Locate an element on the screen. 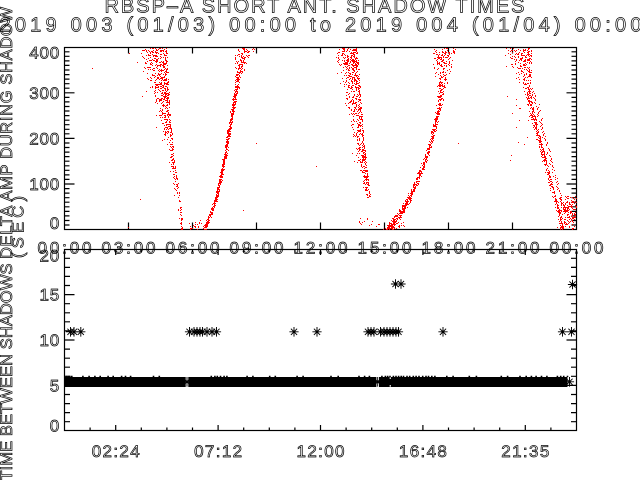 The height and width of the screenshot is (480, 640). svg-text: (SEC) is located at coordinates (19, 227).